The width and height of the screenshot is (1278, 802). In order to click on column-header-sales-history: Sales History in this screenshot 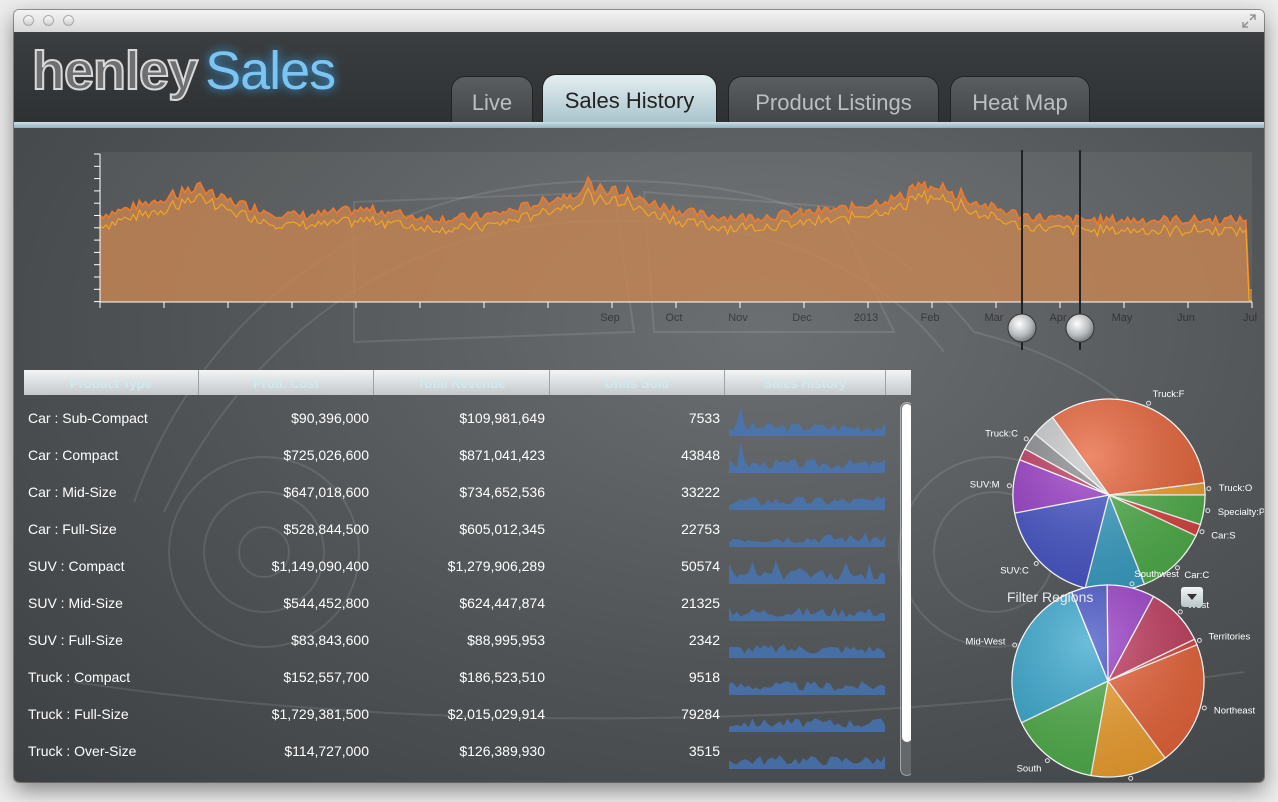, I will do `click(805, 382)`.